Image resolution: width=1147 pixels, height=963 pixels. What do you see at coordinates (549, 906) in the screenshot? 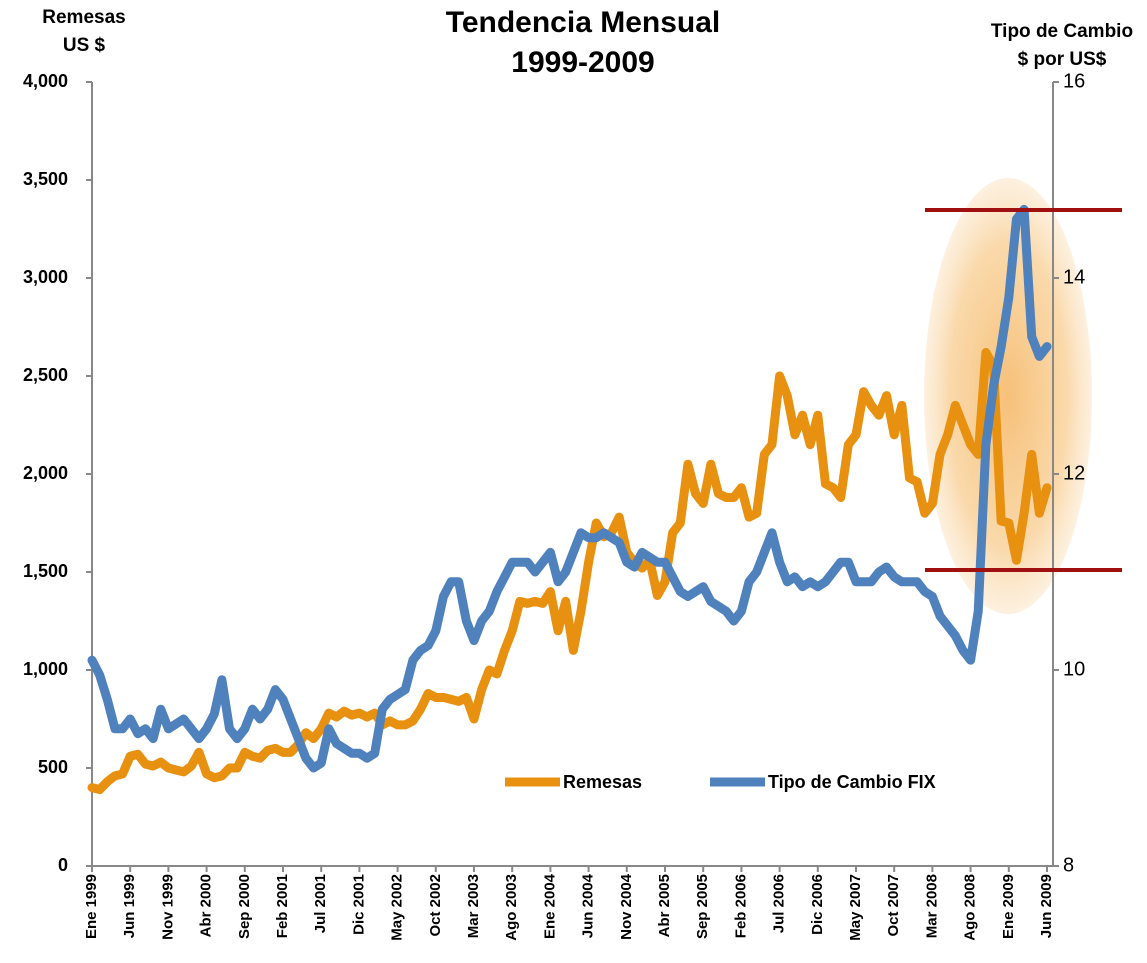
I see `x-tick-label: Ene 2004` at bounding box center [549, 906].